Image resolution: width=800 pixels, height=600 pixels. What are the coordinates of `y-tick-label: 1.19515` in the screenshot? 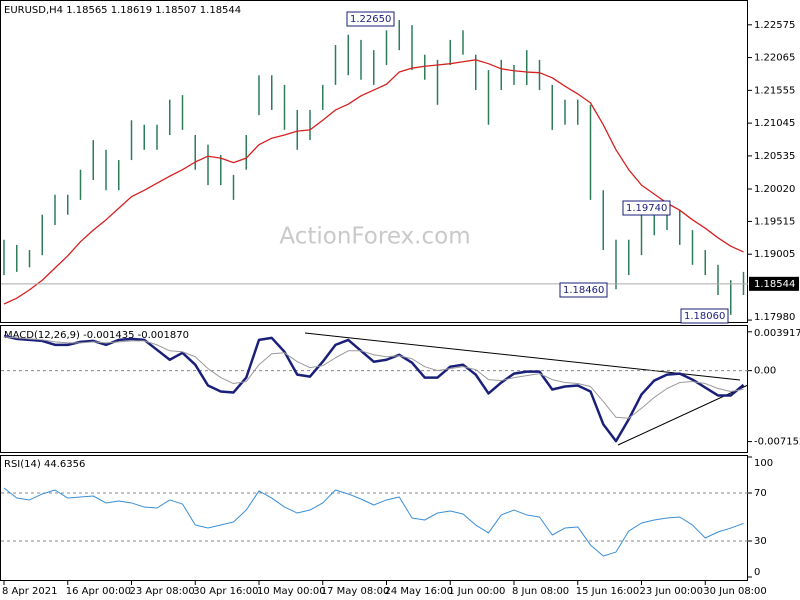 It's located at (774, 221).